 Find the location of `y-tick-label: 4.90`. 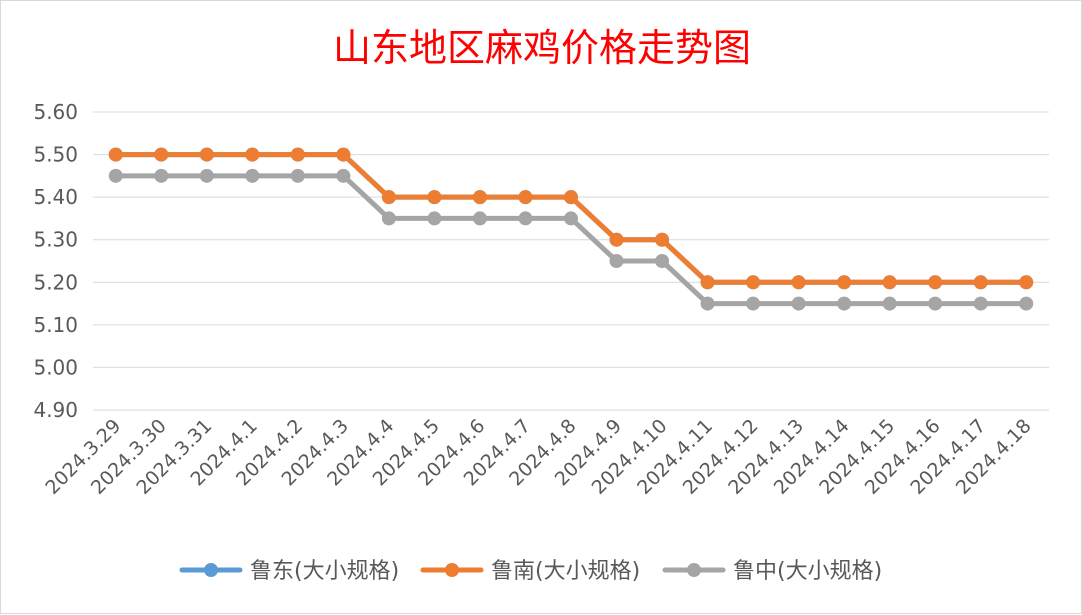

y-tick-label: 4.90 is located at coordinates (55, 410).